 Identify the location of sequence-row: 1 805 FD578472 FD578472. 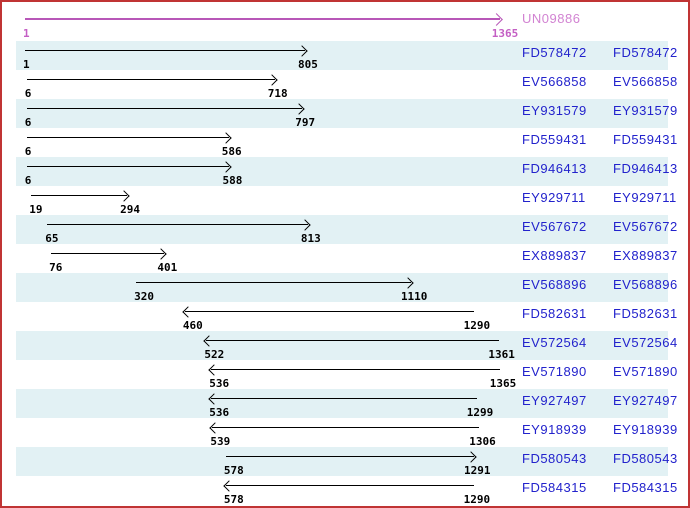
(345, 56).